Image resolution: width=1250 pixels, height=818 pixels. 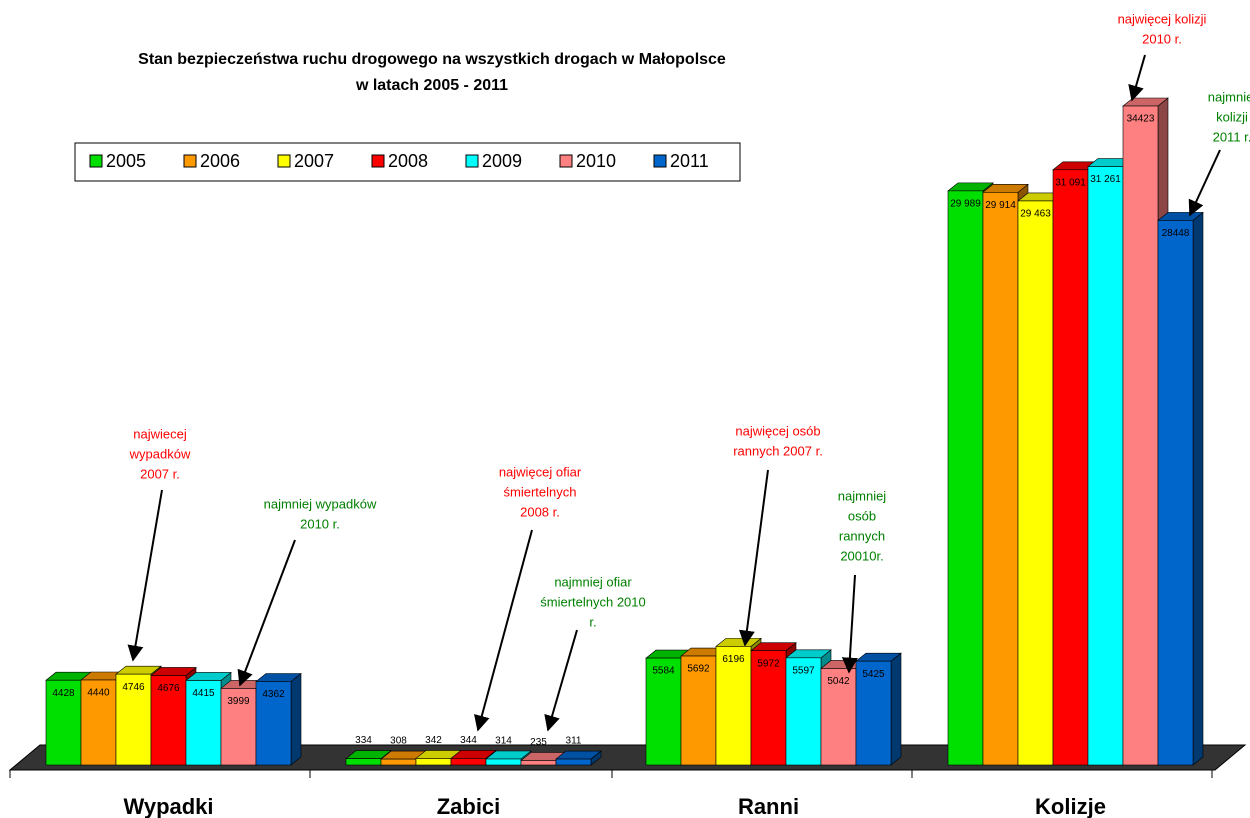 What do you see at coordinates (862, 515) in the screenshot?
I see `annotation: osób` at bounding box center [862, 515].